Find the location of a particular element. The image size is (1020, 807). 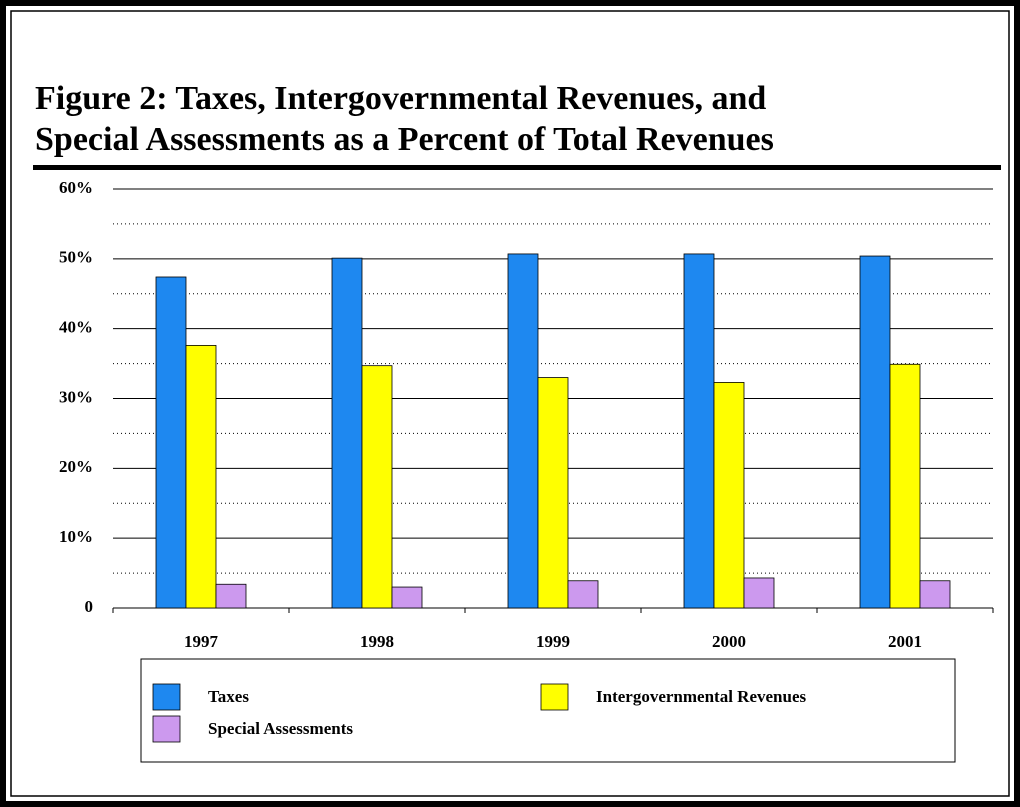

y-tick-label: 50% is located at coordinates (76, 257).